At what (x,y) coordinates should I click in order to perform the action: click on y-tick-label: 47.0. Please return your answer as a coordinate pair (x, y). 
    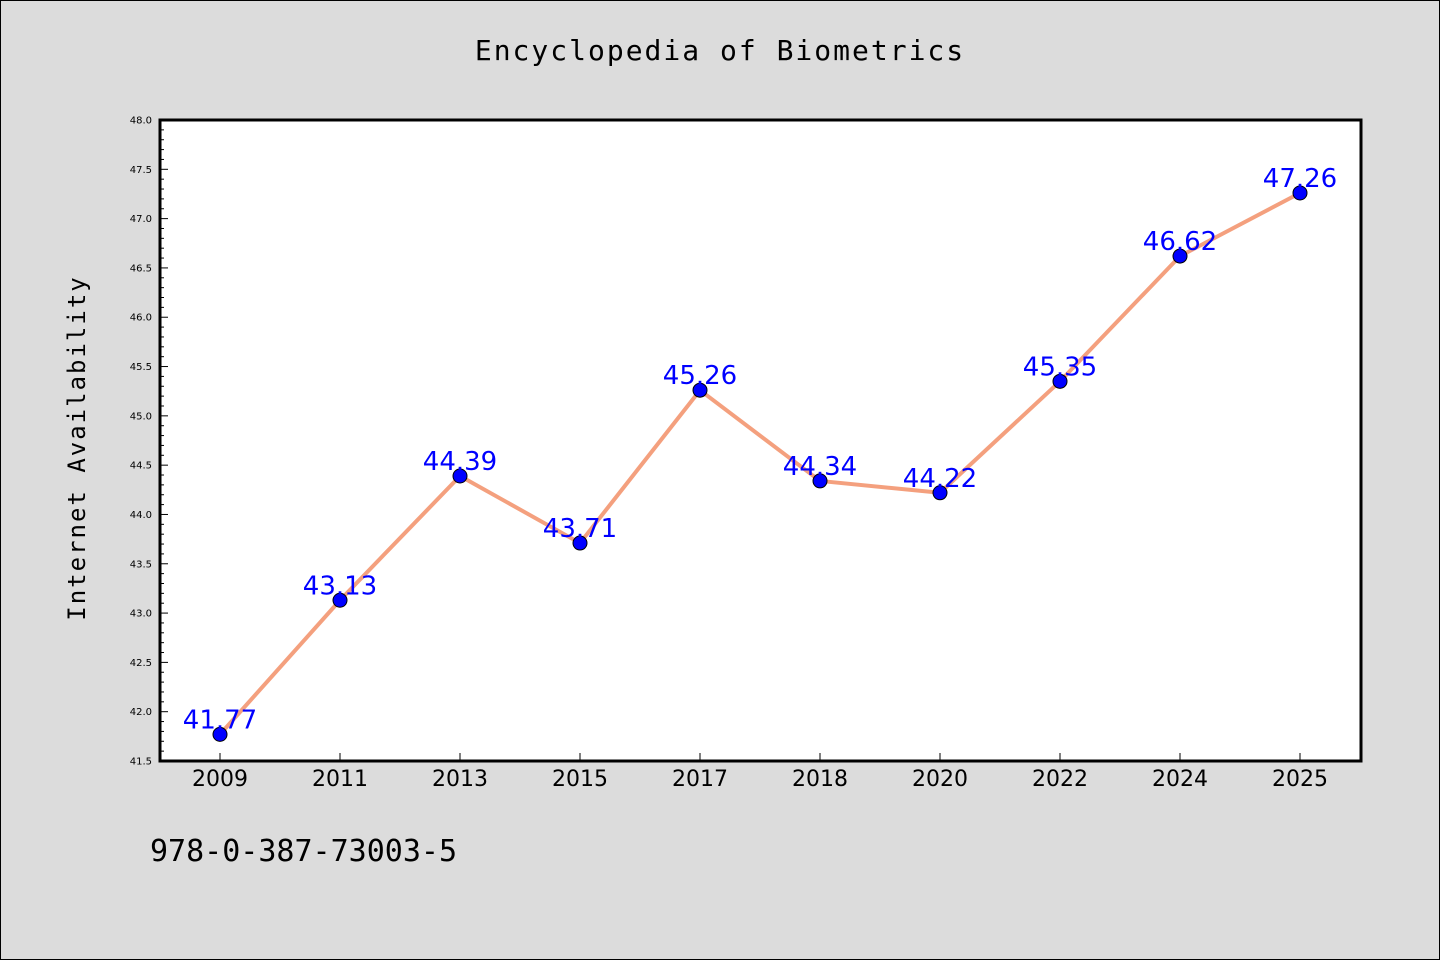
    Looking at the image, I should click on (141, 219).